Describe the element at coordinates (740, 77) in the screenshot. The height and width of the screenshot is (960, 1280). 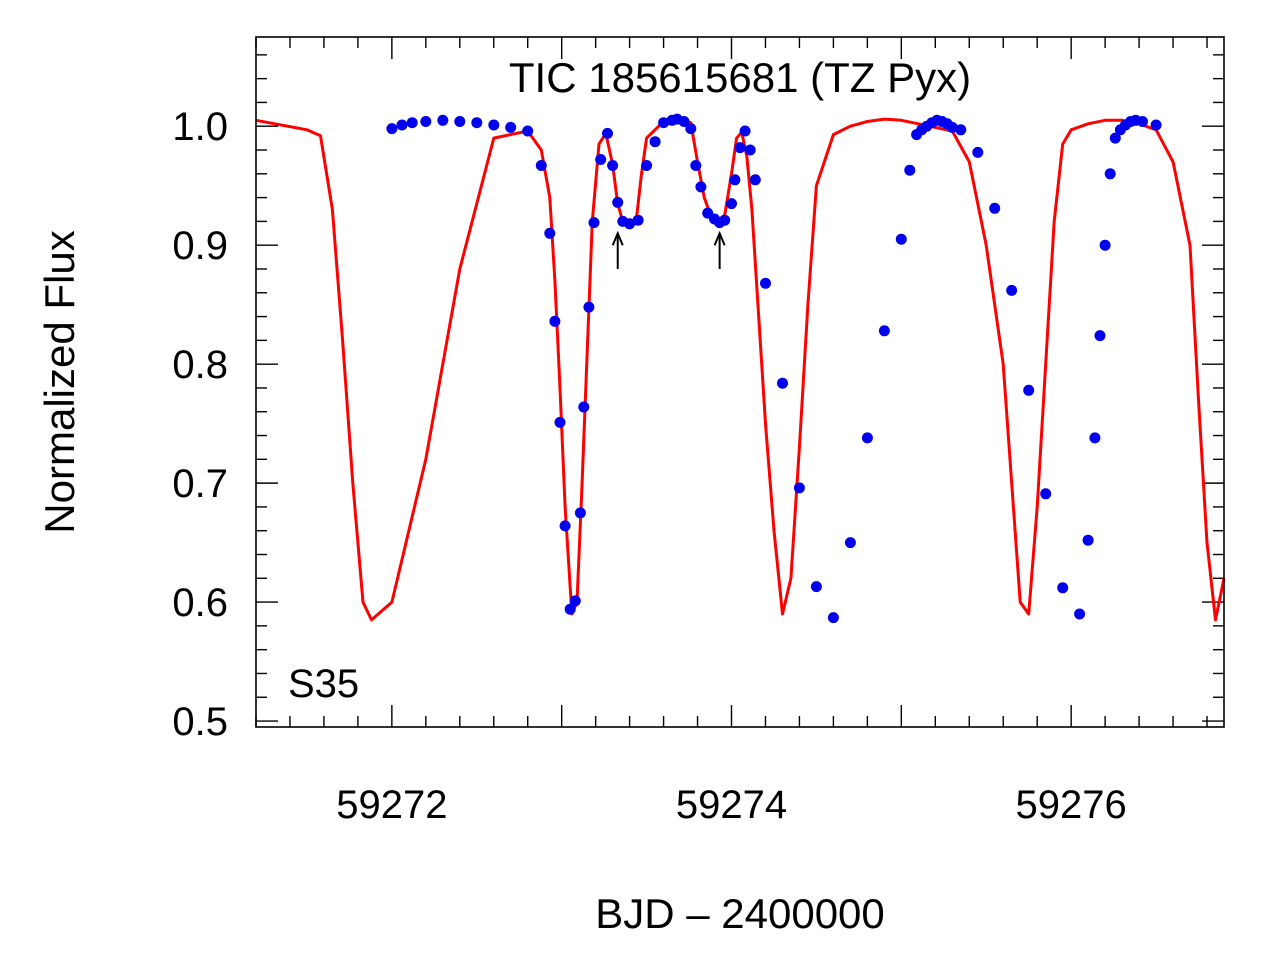
I see `chart-title: TIC 185615681 (TZ Pyx)` at that location.